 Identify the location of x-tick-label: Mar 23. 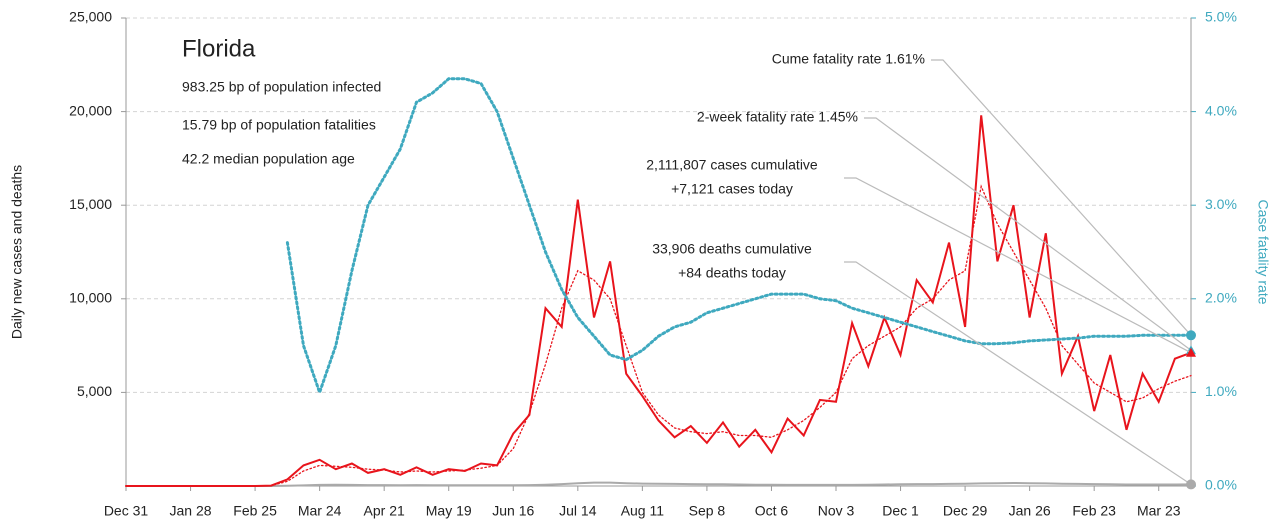
(1159, 511).